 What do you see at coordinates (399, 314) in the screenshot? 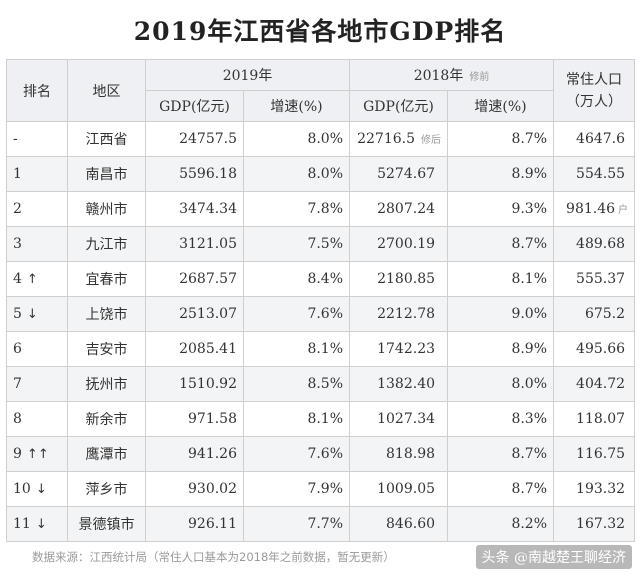
I see `gdp-2018-cell: 2212.78` at bounding box center [399, 314].